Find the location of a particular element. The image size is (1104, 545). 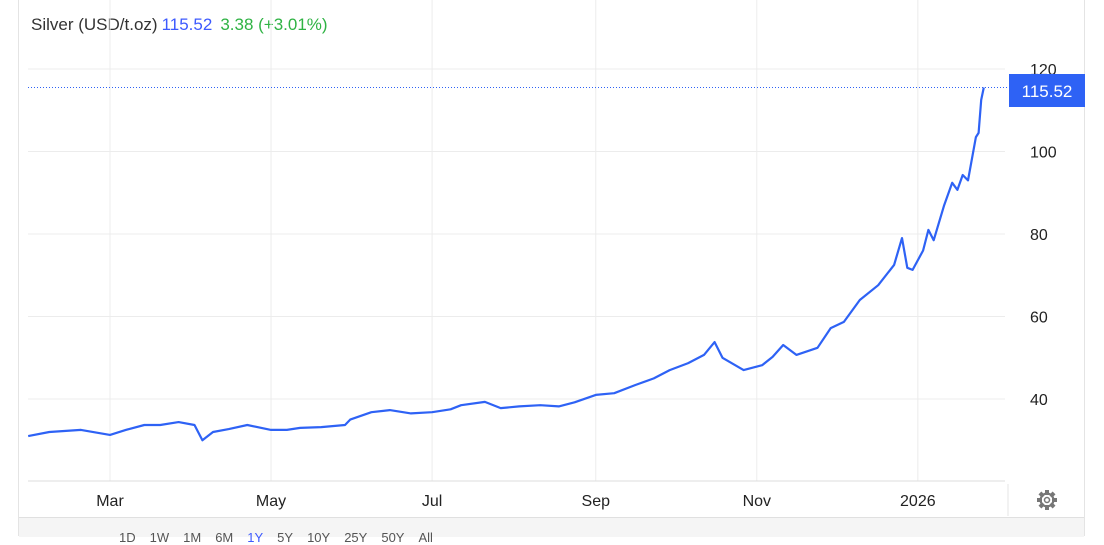

x-tick-label: Mar is located at coordinates (110, 501).